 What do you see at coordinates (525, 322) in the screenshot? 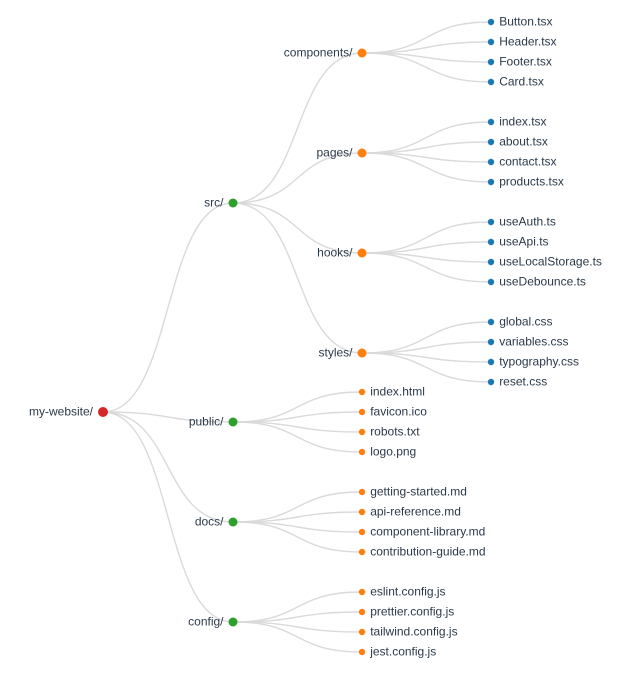
I see `node-label: global.css` at bounding box center [525, 322].